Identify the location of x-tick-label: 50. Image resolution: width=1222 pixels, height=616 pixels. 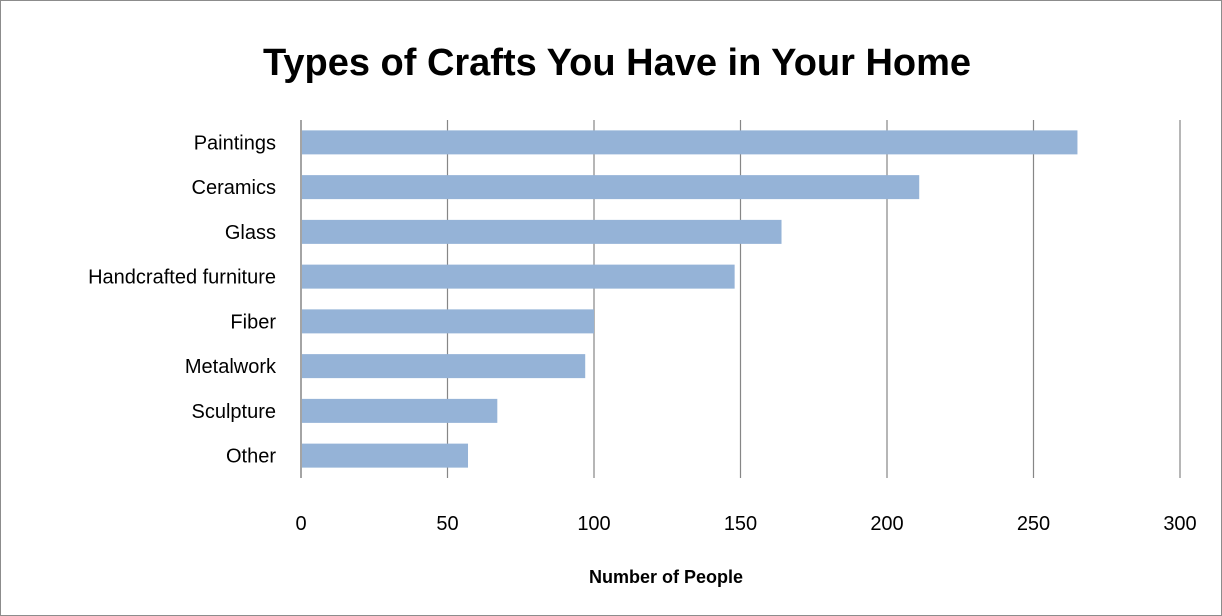
(447, 524).